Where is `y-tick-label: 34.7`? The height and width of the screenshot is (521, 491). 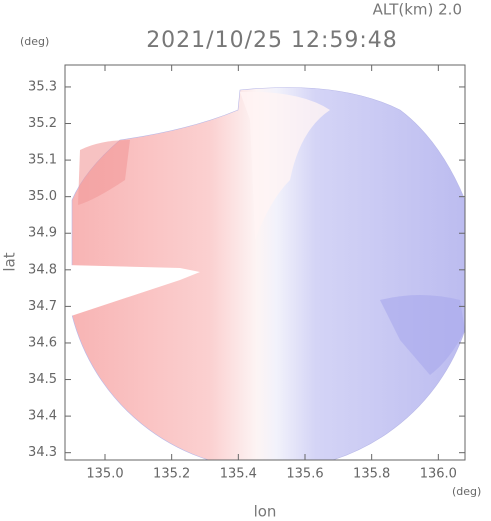 y-tick-label: 34.7 is located at coordinates (42, 306).